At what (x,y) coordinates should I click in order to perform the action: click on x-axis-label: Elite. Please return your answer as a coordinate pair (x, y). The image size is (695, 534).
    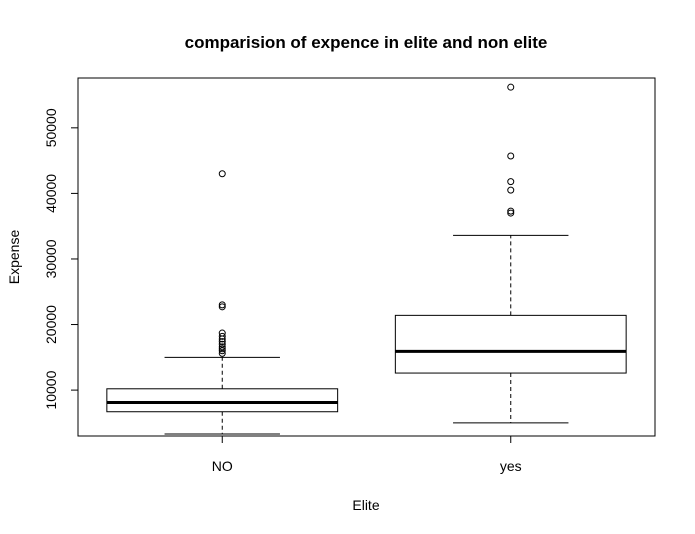
    Looking at the image, I should click on (365, 505).